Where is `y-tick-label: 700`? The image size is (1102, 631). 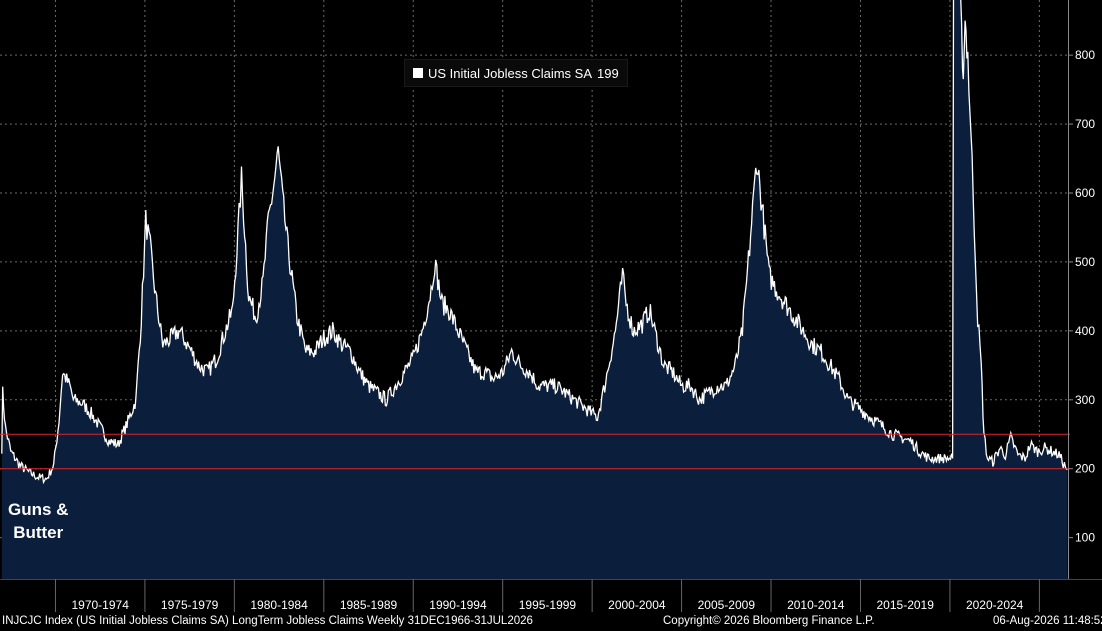
y-tick-label: 700 is located at coordinates (1085, 124).